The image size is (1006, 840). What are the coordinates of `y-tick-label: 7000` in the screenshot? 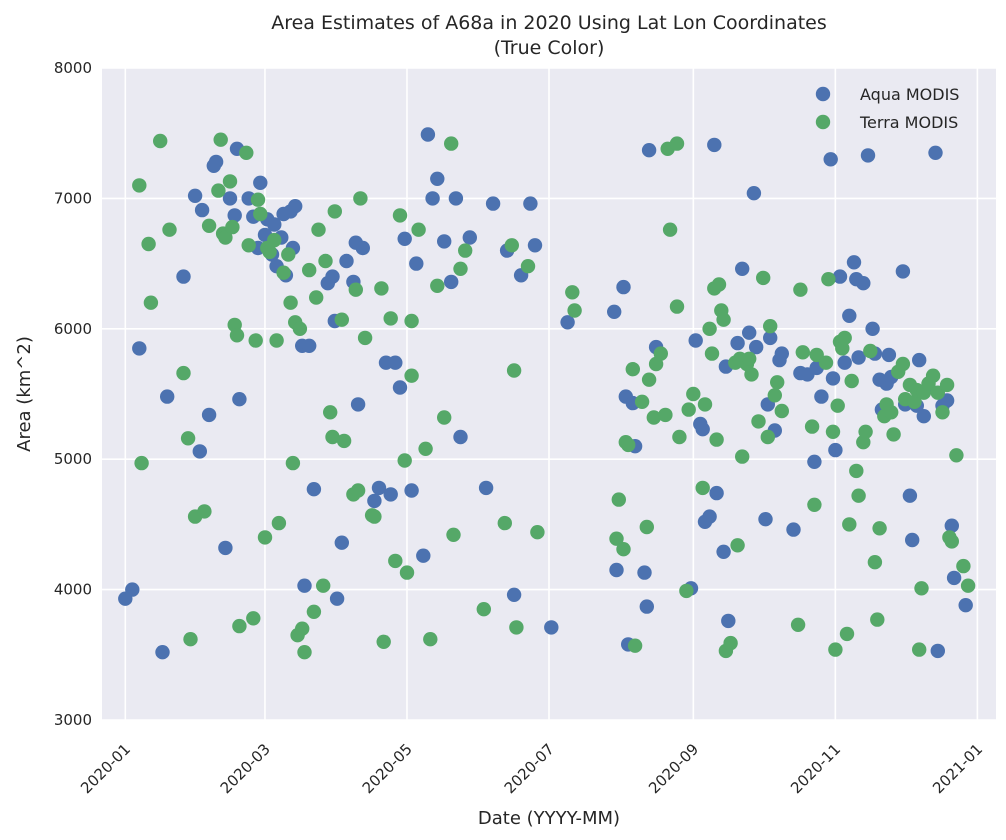 It's located at (73, 198).